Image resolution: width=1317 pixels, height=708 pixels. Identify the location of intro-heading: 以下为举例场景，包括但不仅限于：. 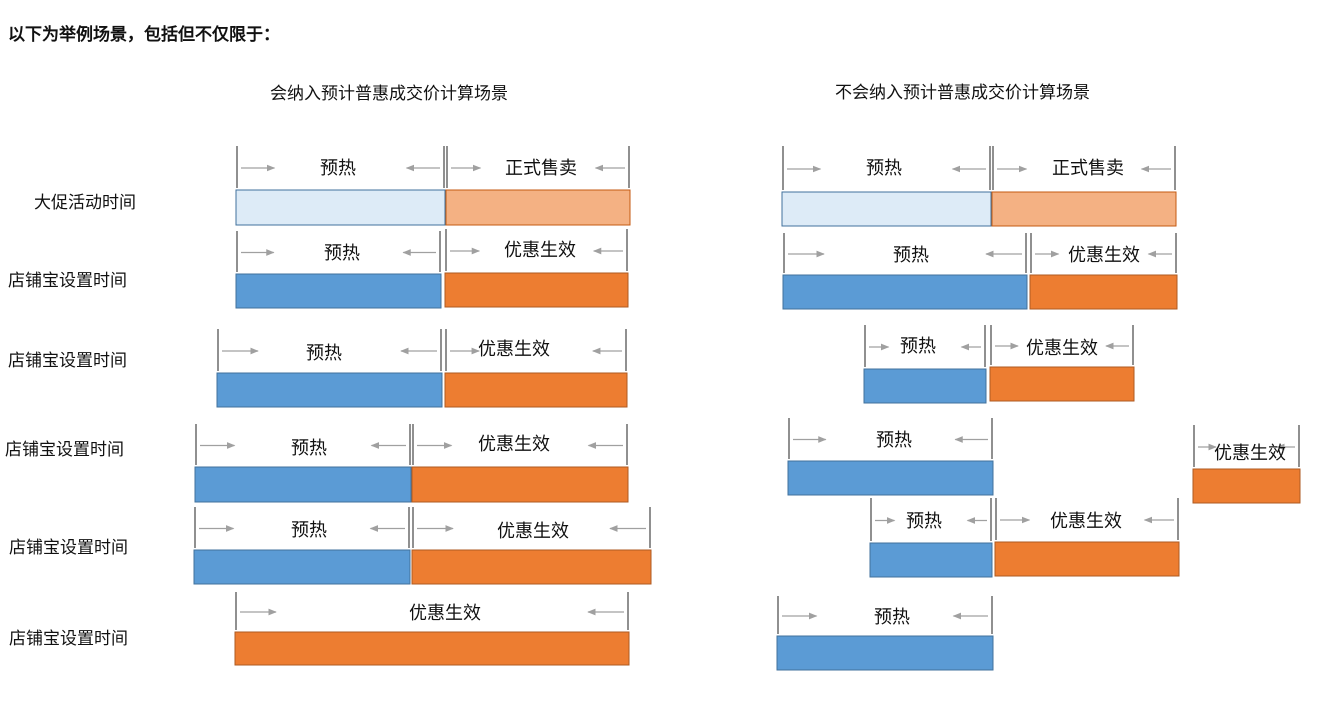
(144, 35).